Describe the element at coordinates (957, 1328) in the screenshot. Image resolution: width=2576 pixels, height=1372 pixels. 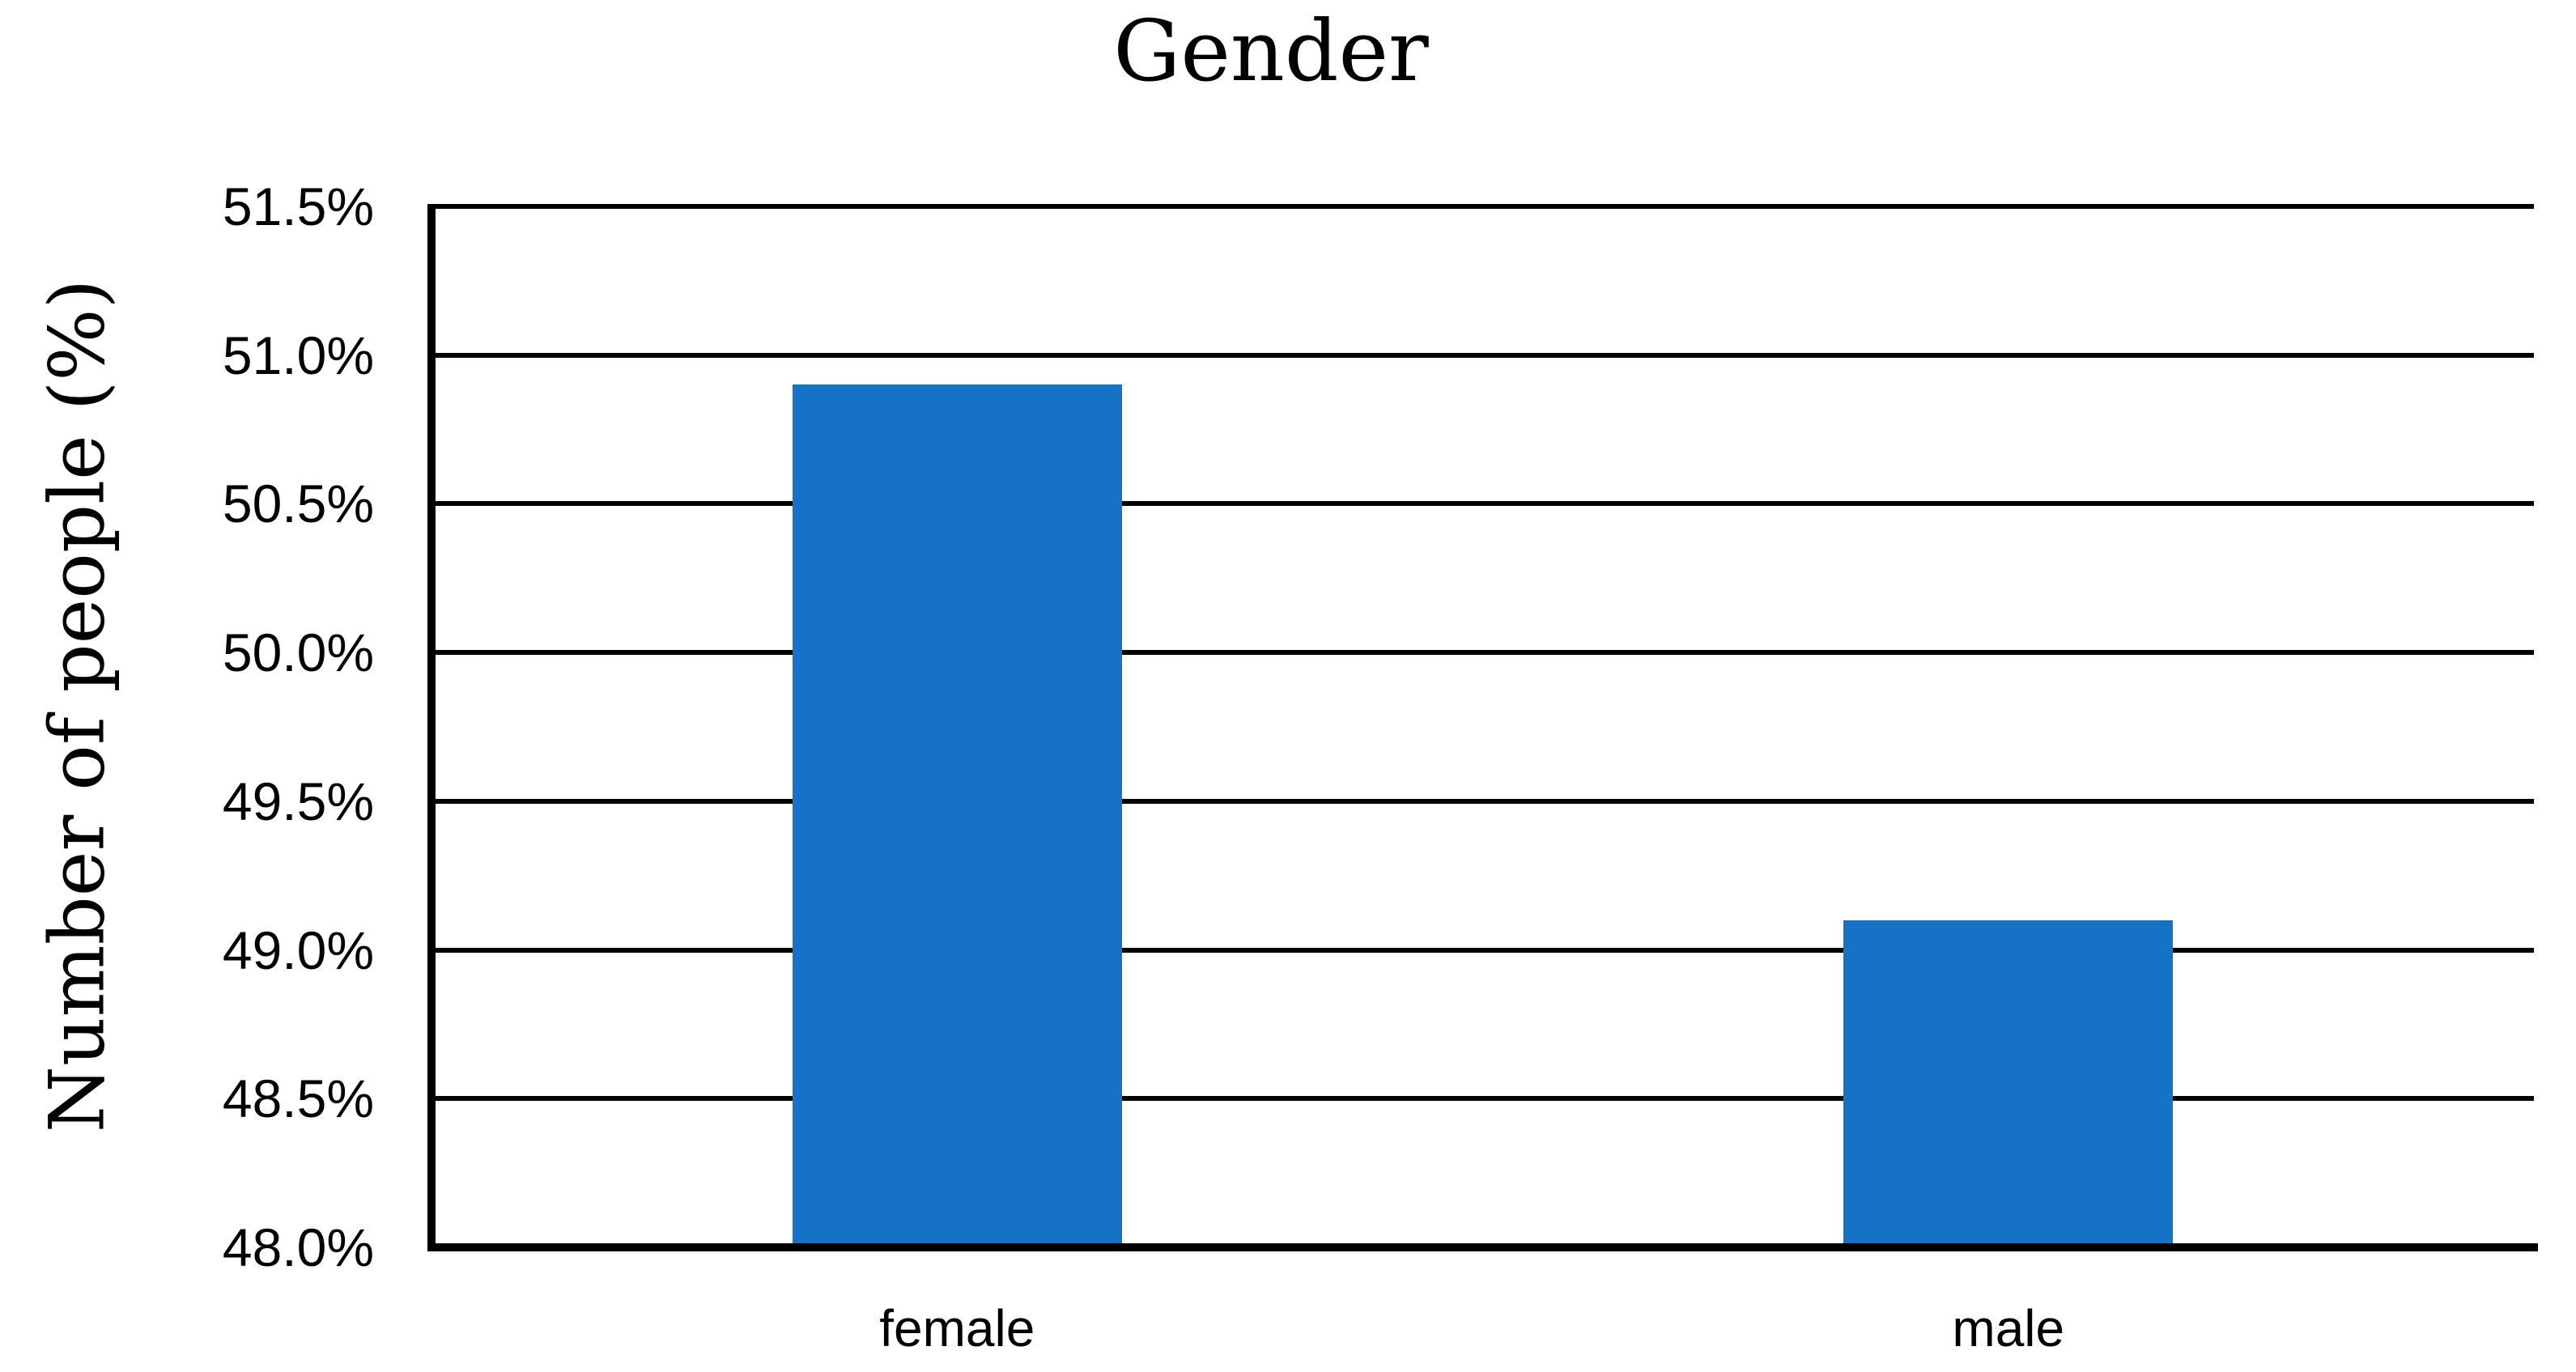
I see `x-category-label-female: female` at that location.